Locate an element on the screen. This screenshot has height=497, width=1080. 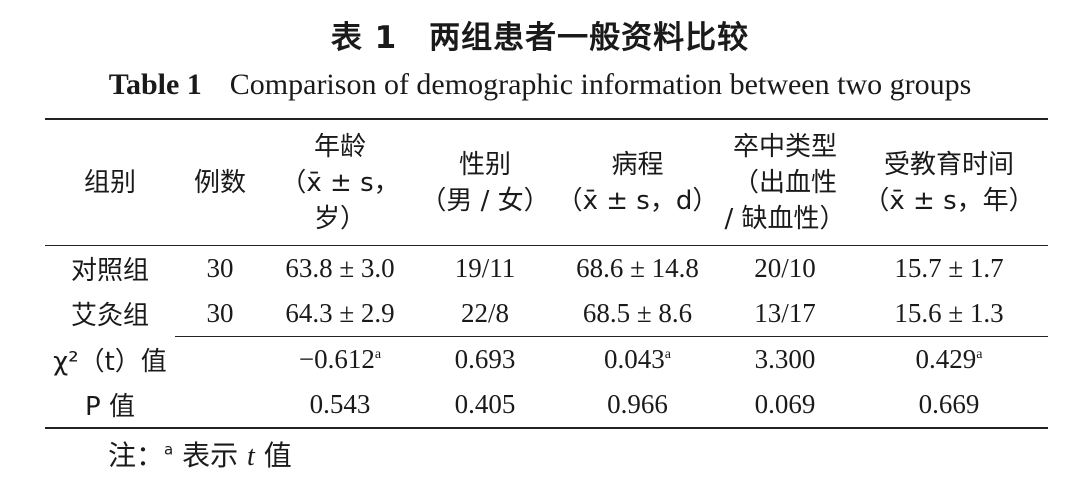
age-stat-cell: −0.612a is located at coordinates (340, 360).